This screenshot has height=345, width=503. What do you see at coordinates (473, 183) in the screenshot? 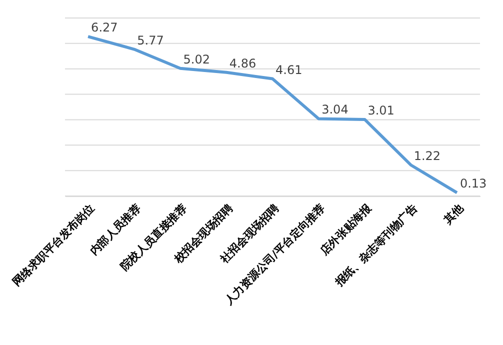
I see `data-label: 0.13` at bounding box center [473, 183].